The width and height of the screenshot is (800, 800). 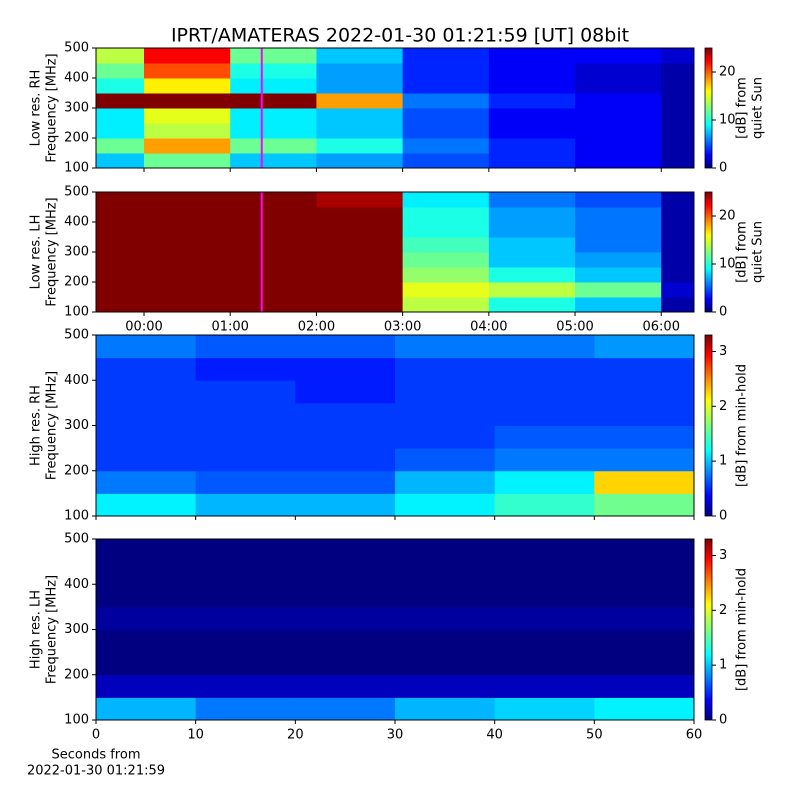 I want to click on x-tick-label: 02:00, so click(x=316, y=327).